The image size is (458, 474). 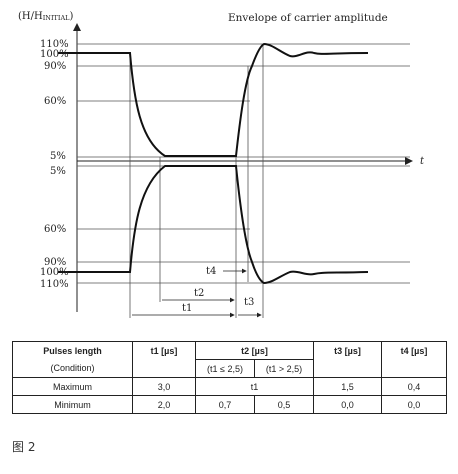 I want to click on header-t2: t2 [µs], so click(x=254, y=350).